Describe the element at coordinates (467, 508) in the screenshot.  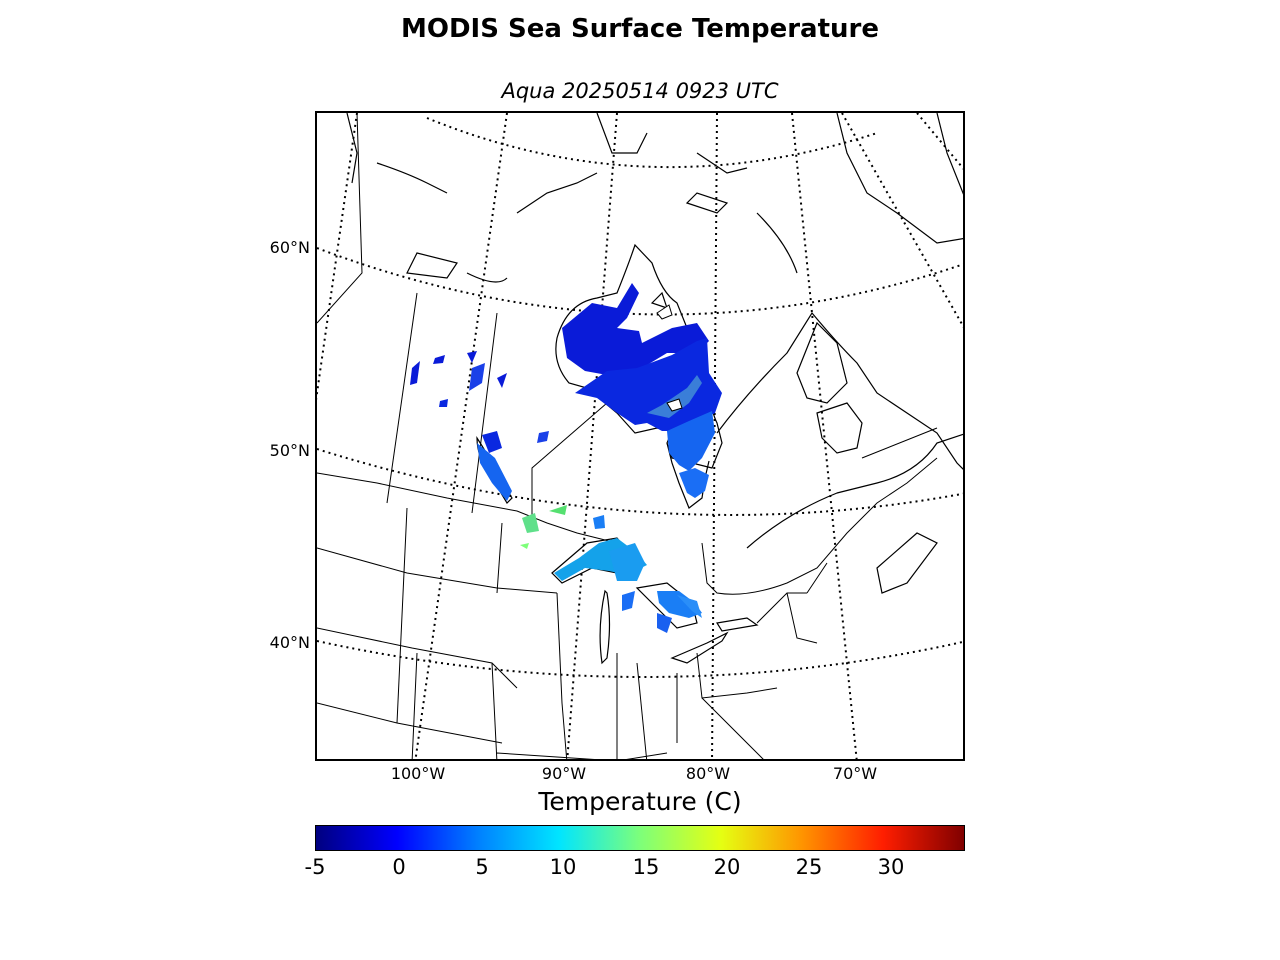
I see `us-canada-border` at that location.